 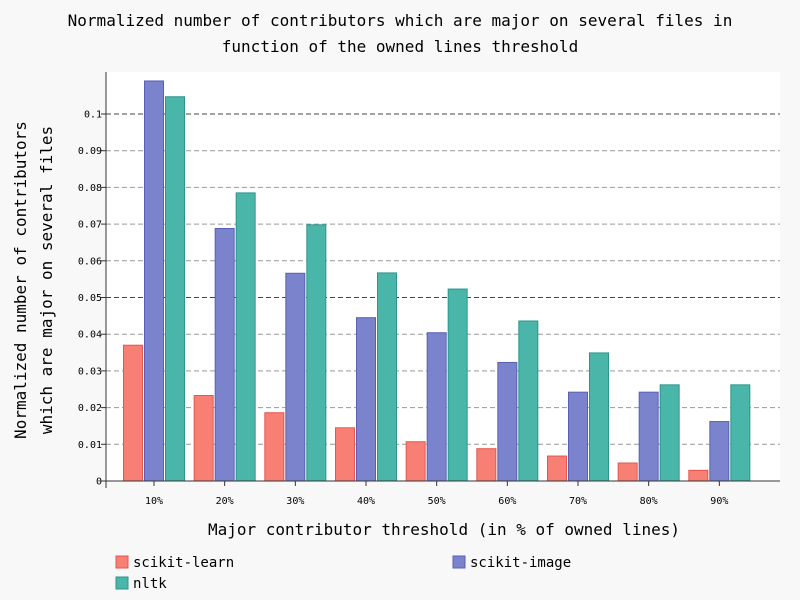 I want to click on x-tick-label: 20%, so click(x=225, y=501).